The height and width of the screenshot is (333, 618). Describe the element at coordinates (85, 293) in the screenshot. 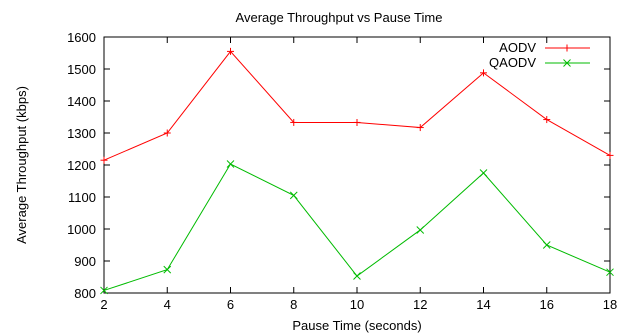

I see `y-tick-label: 800` at that location.